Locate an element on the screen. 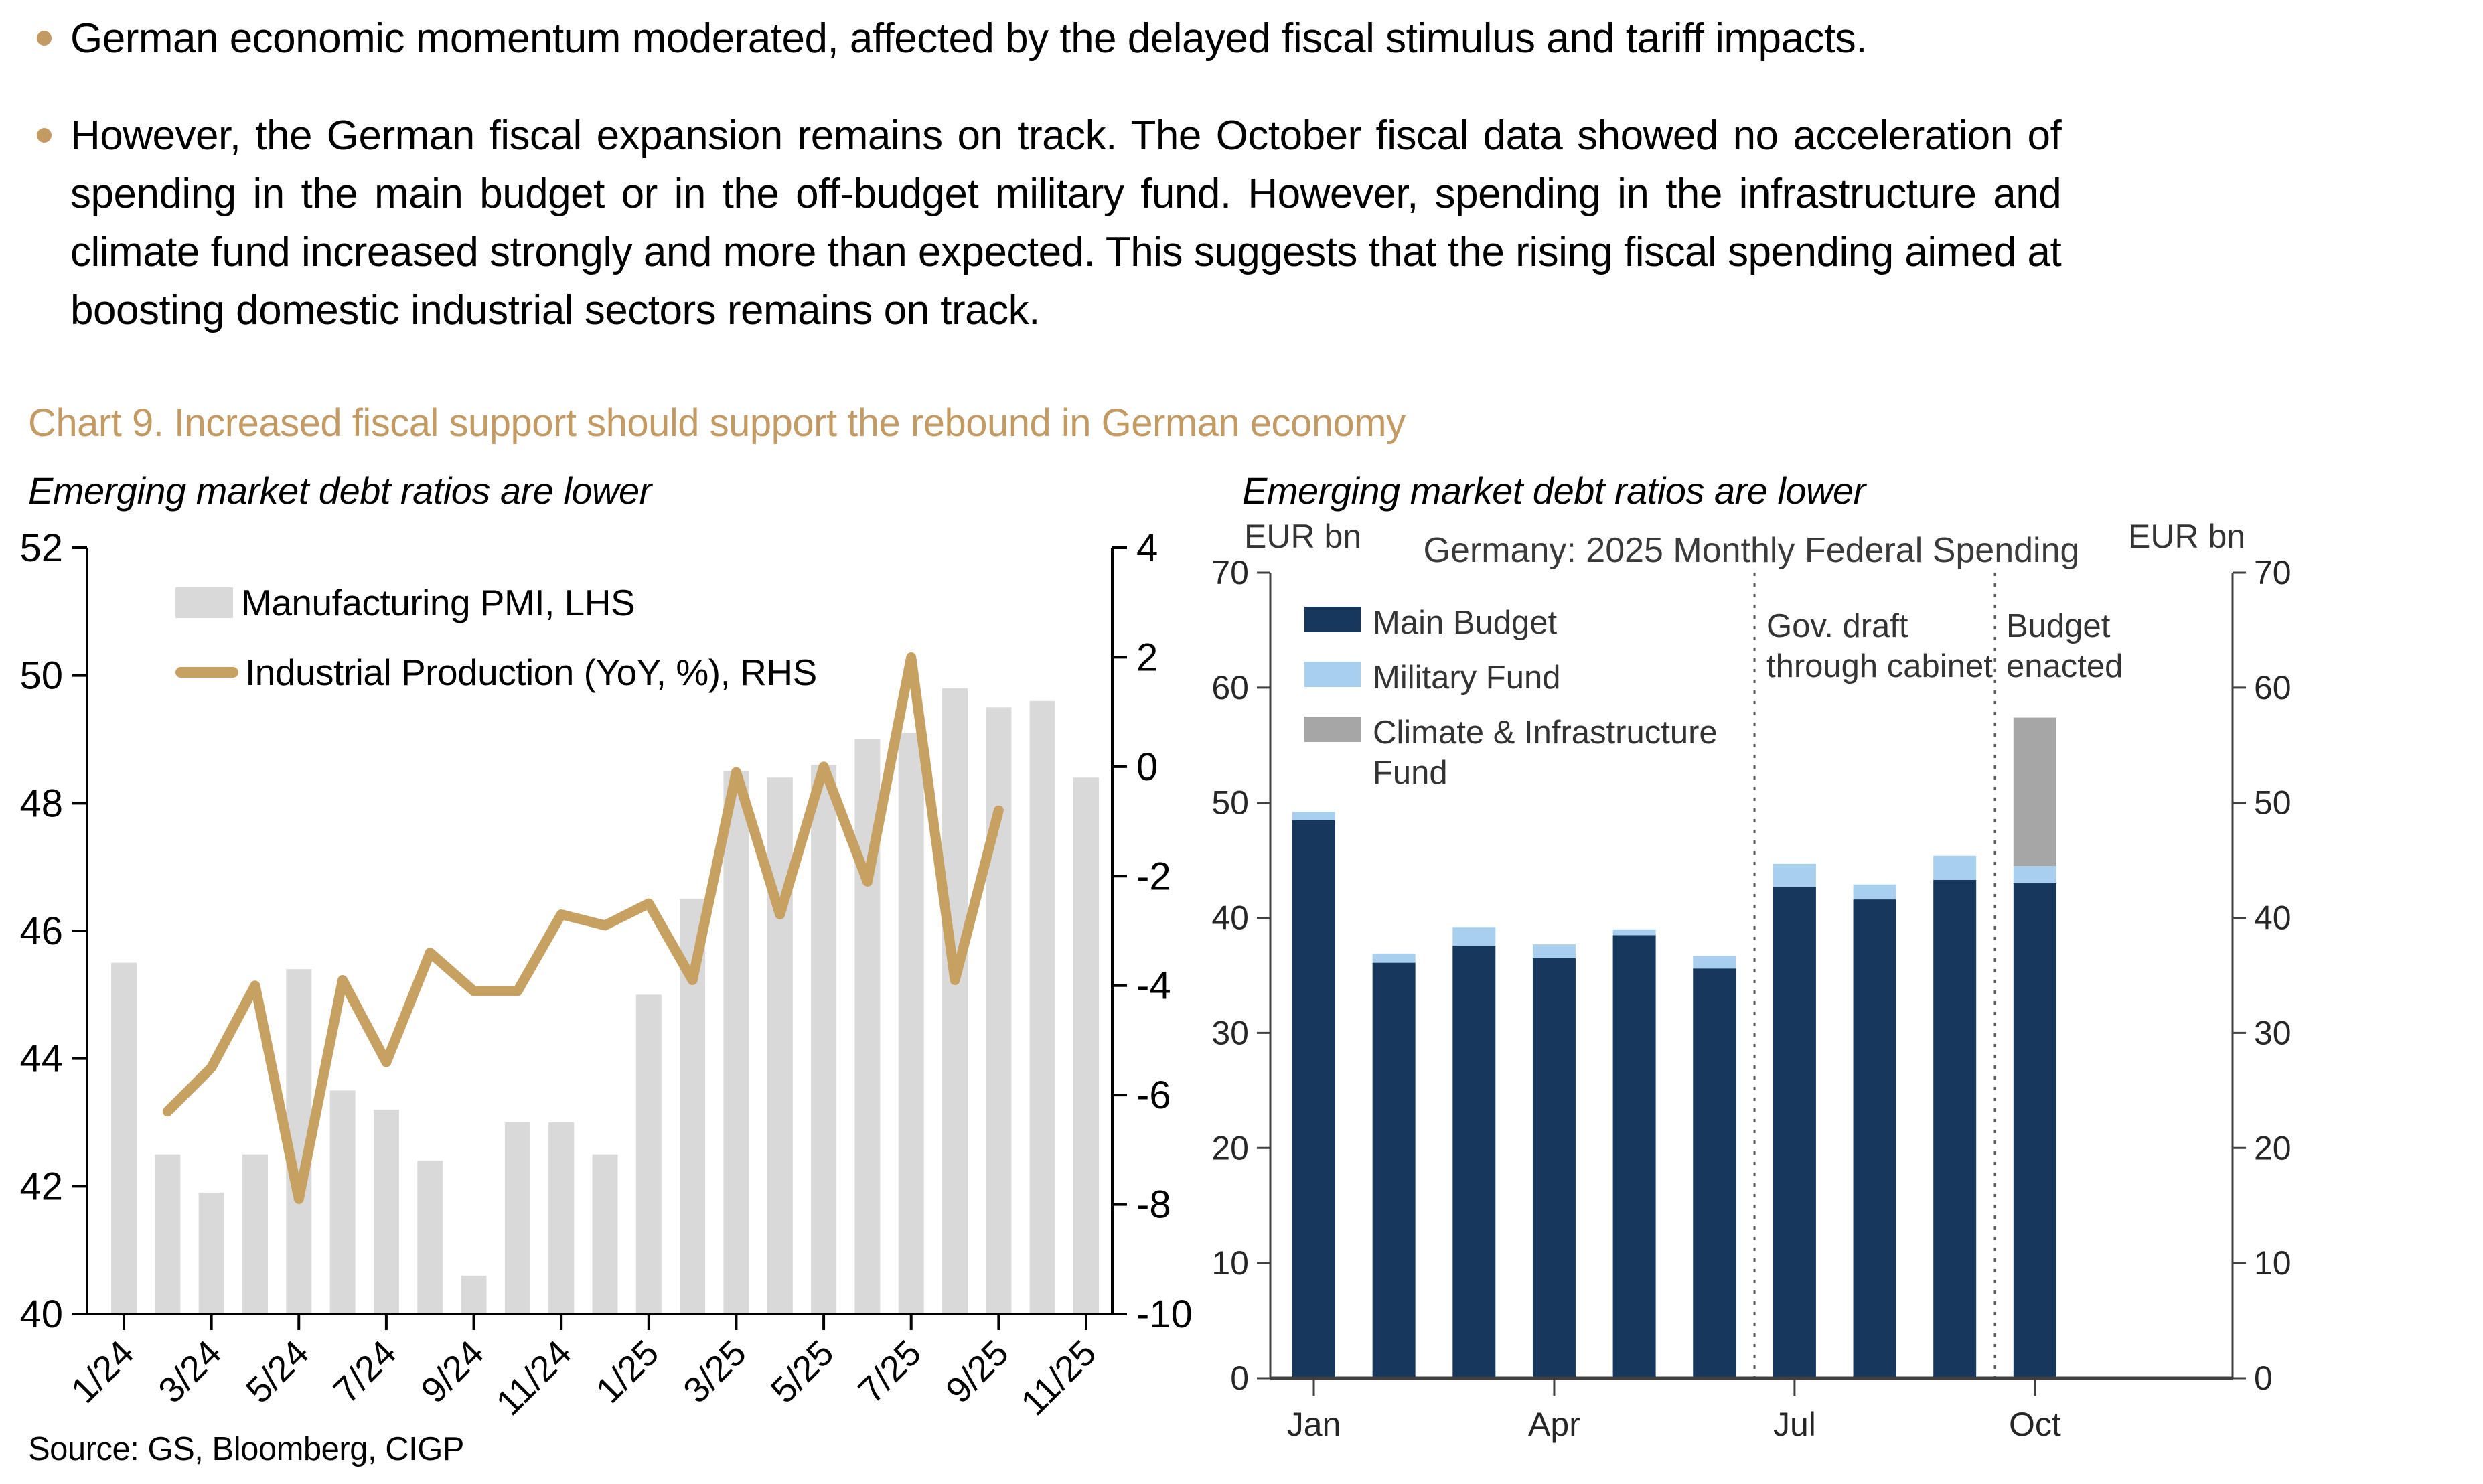  legend-item-manufacturing-pmi: Manufacturing PMI, LHS is located at coordinates (496, 602).